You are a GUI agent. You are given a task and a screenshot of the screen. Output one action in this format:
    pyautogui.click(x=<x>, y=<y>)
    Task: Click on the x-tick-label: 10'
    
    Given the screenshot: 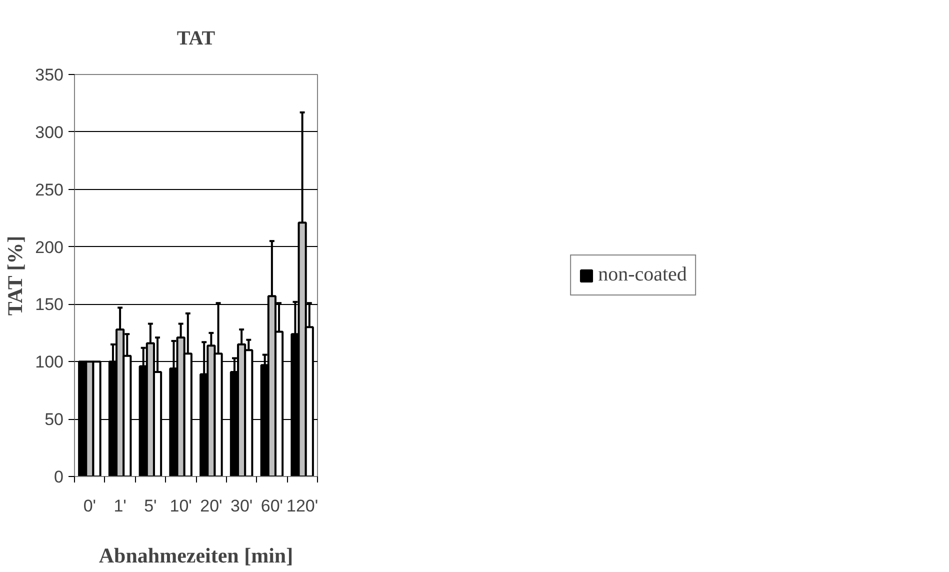 What is the action you would take?
    pyautogui.click(x=181, y=506)
    